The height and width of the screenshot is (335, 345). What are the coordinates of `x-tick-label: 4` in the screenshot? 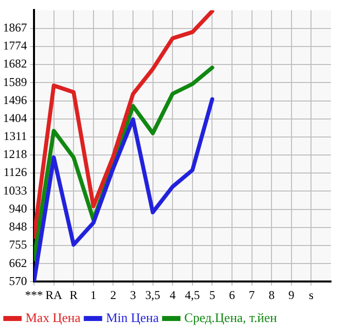 It's located at (173, 295).